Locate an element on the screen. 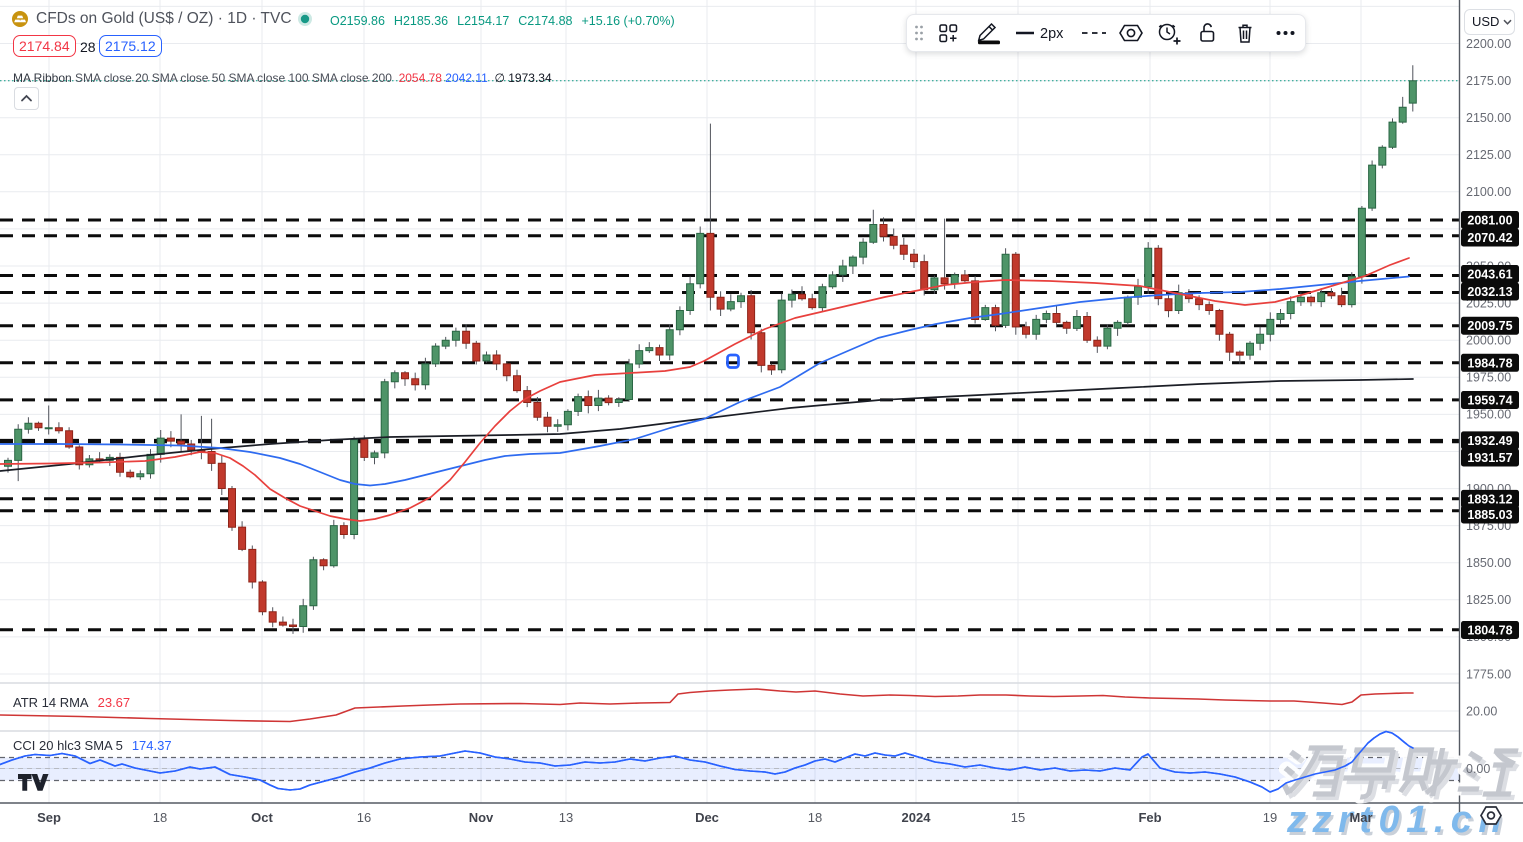  svg-text: Mar is located at coordinates (1360, 817).